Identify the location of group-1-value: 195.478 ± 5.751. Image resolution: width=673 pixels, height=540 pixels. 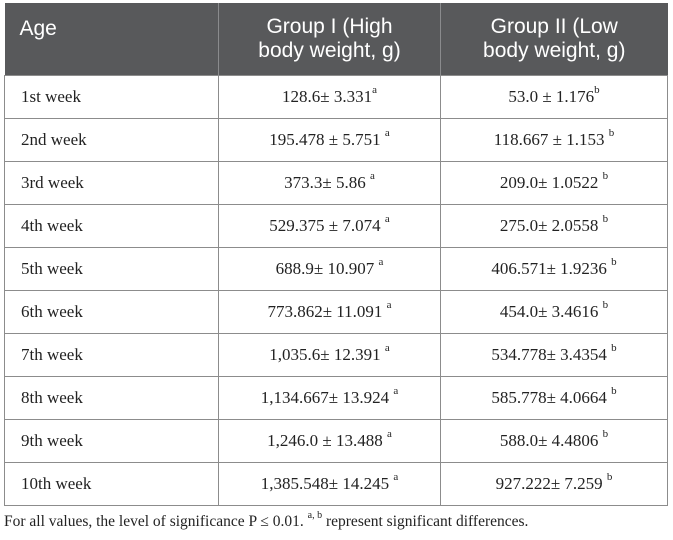
(327, 139).